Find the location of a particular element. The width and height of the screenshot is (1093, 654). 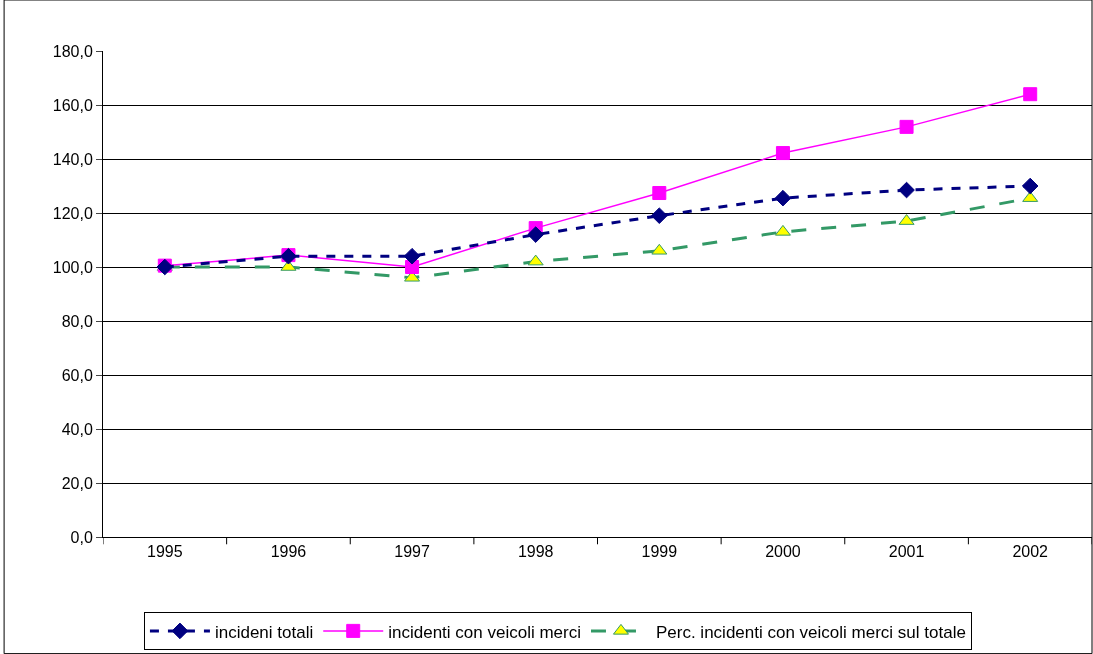

legend-label: Perc. incidenti con veicoli merci sul totale is located at coordinates (810, 632).